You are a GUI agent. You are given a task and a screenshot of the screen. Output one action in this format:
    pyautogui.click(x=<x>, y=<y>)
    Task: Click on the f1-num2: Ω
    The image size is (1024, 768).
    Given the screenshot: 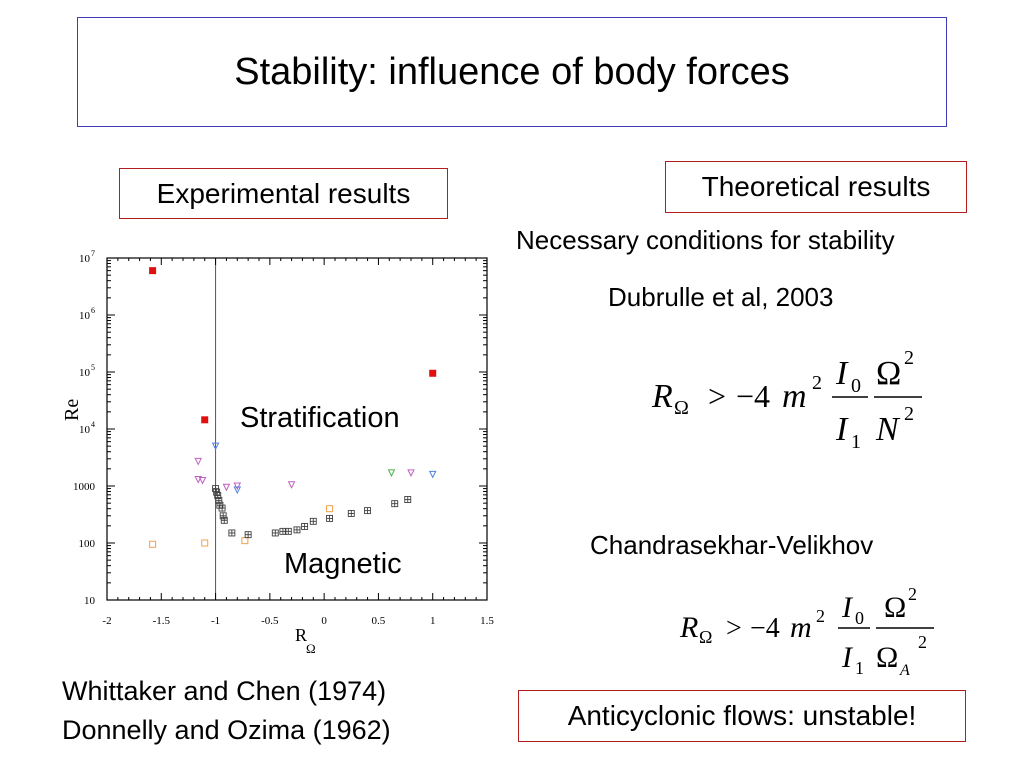 What is the action you would take?
    pyautogui.click(x=888, y=373)
    